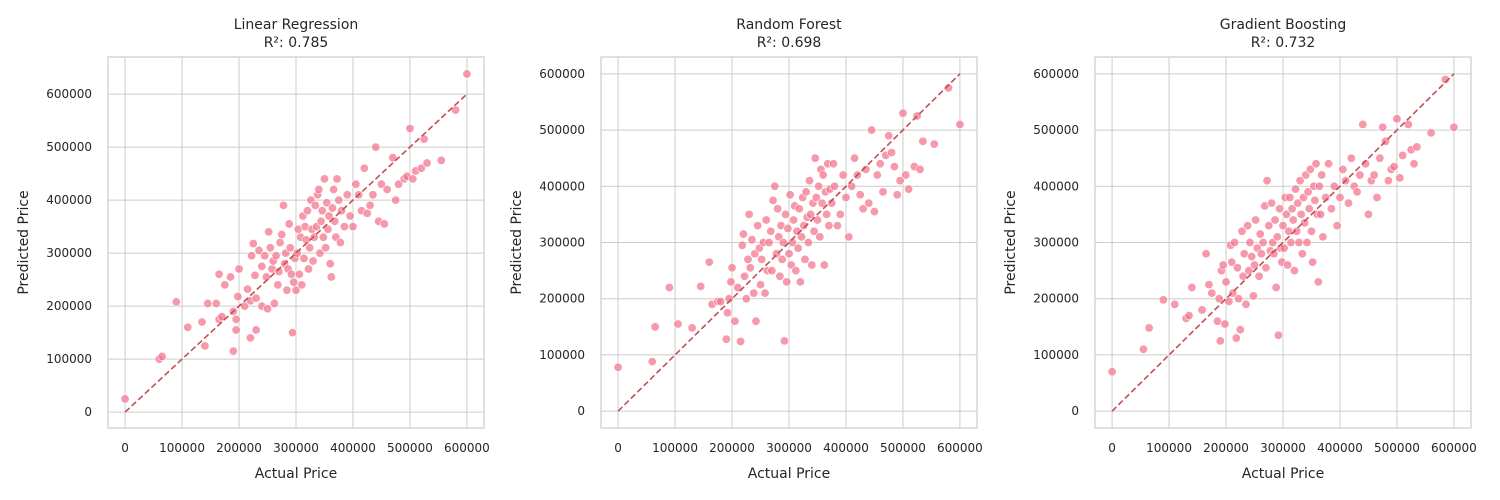 The image size is (1500, 500). Describe the element at coordinates (296, 43) in the screenshot. I see `chart-subtitle: R²: 0.785` at that location.